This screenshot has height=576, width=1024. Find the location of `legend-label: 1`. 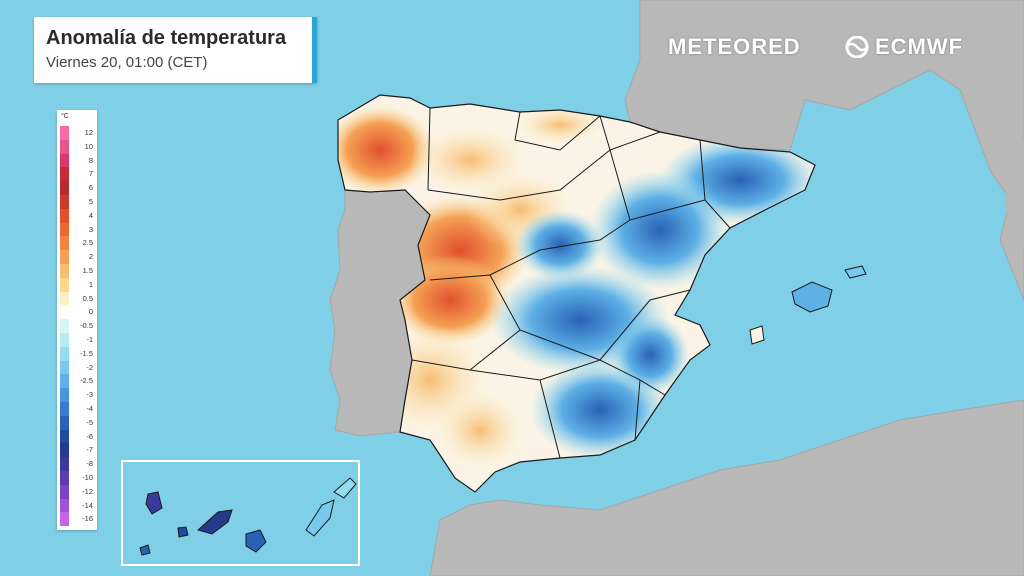

legend-label: 1 is located at coordinates (90, 284).